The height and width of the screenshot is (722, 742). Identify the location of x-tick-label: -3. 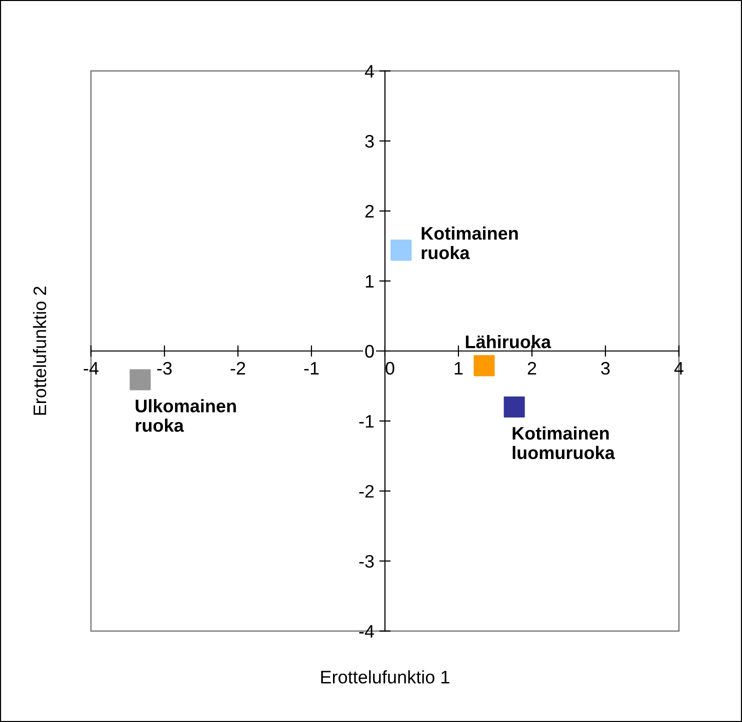
(164, 368).